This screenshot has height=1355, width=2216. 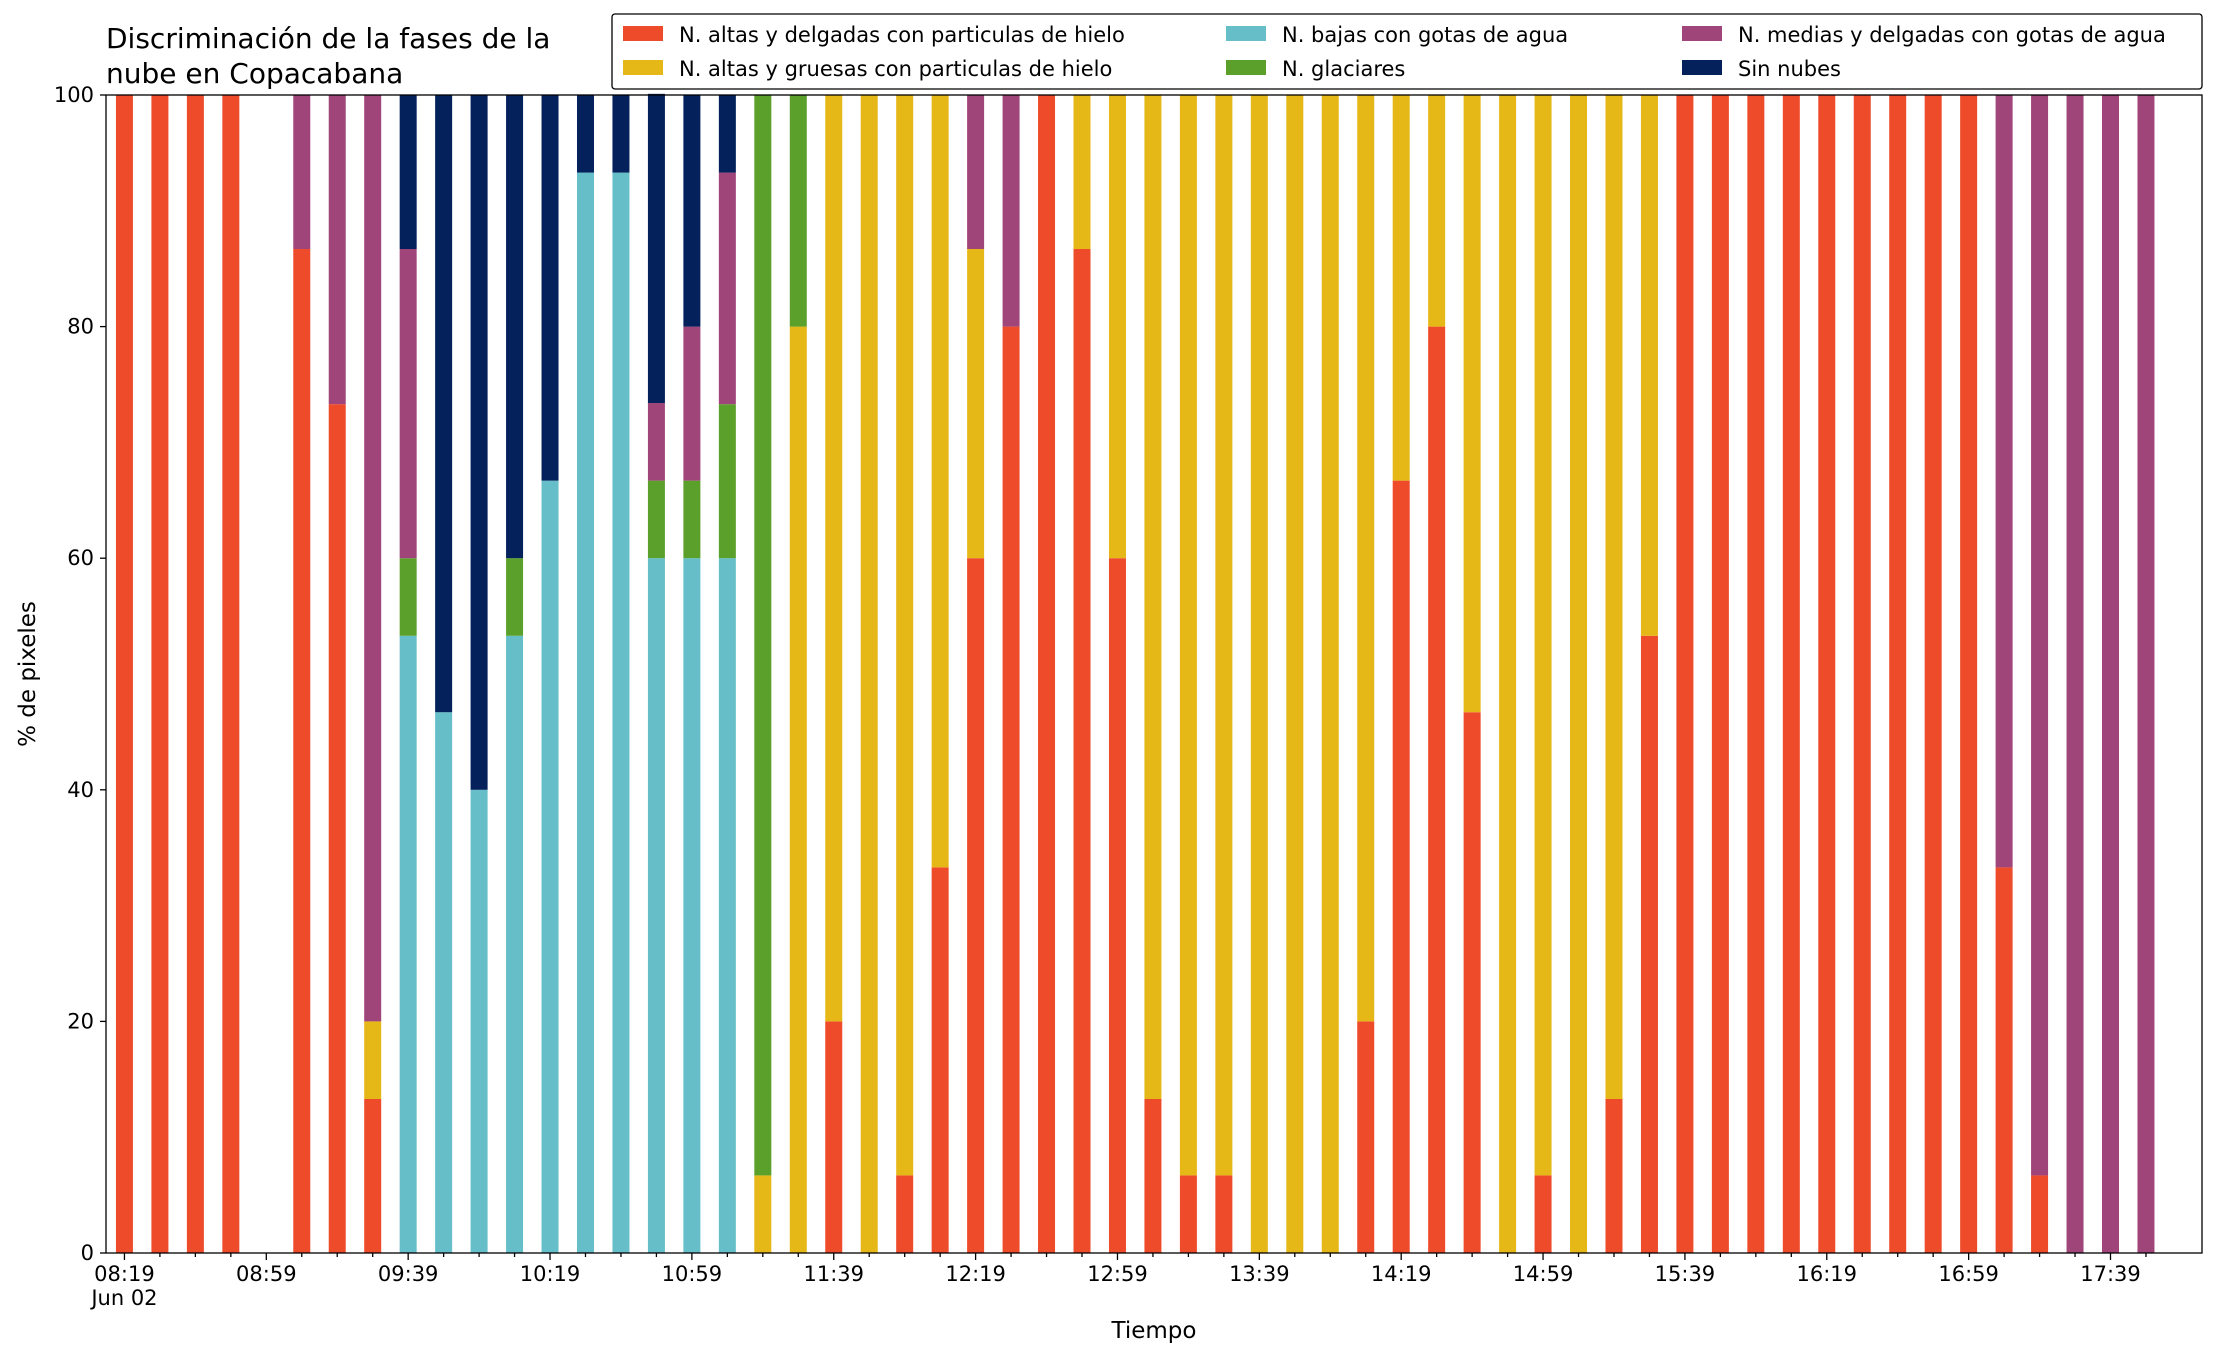 I want to click on y-tick-label: 0, so click(x=87, y=1253).